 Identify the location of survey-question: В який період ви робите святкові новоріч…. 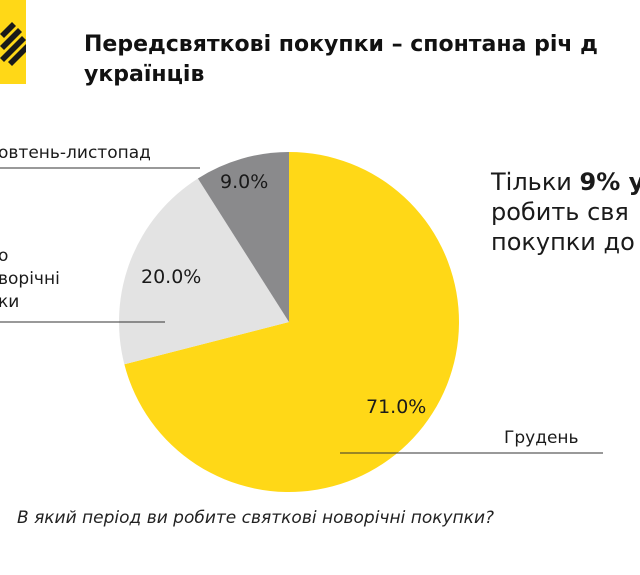
(256, 518).